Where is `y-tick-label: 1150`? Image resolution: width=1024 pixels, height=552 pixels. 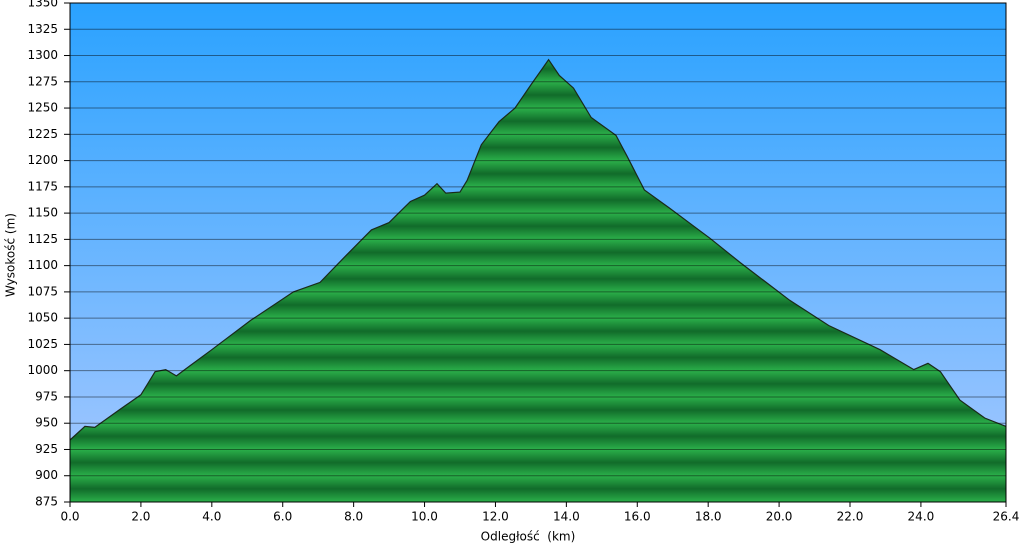
y-tick-label: 1150 is located at coordinates (42, 213).